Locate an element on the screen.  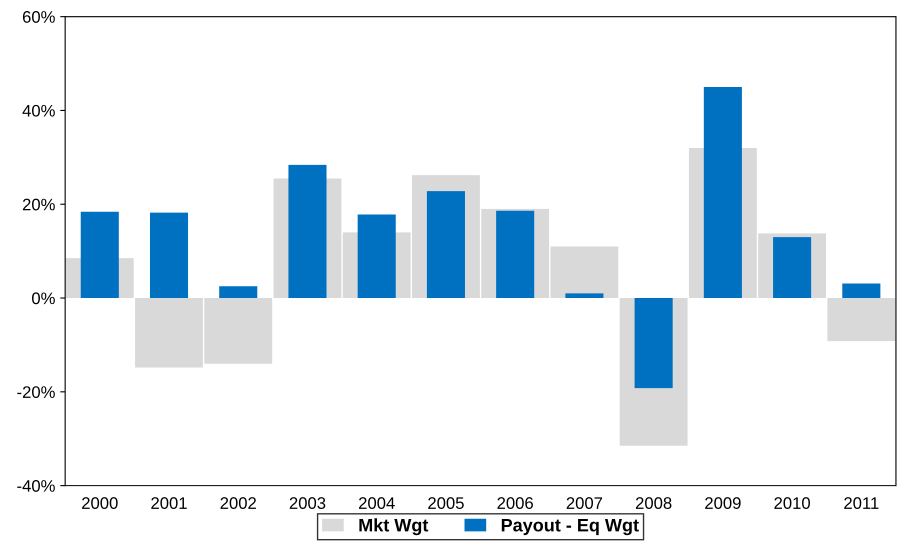
y-tick-label: -40% is located at coordinates (36, 486).